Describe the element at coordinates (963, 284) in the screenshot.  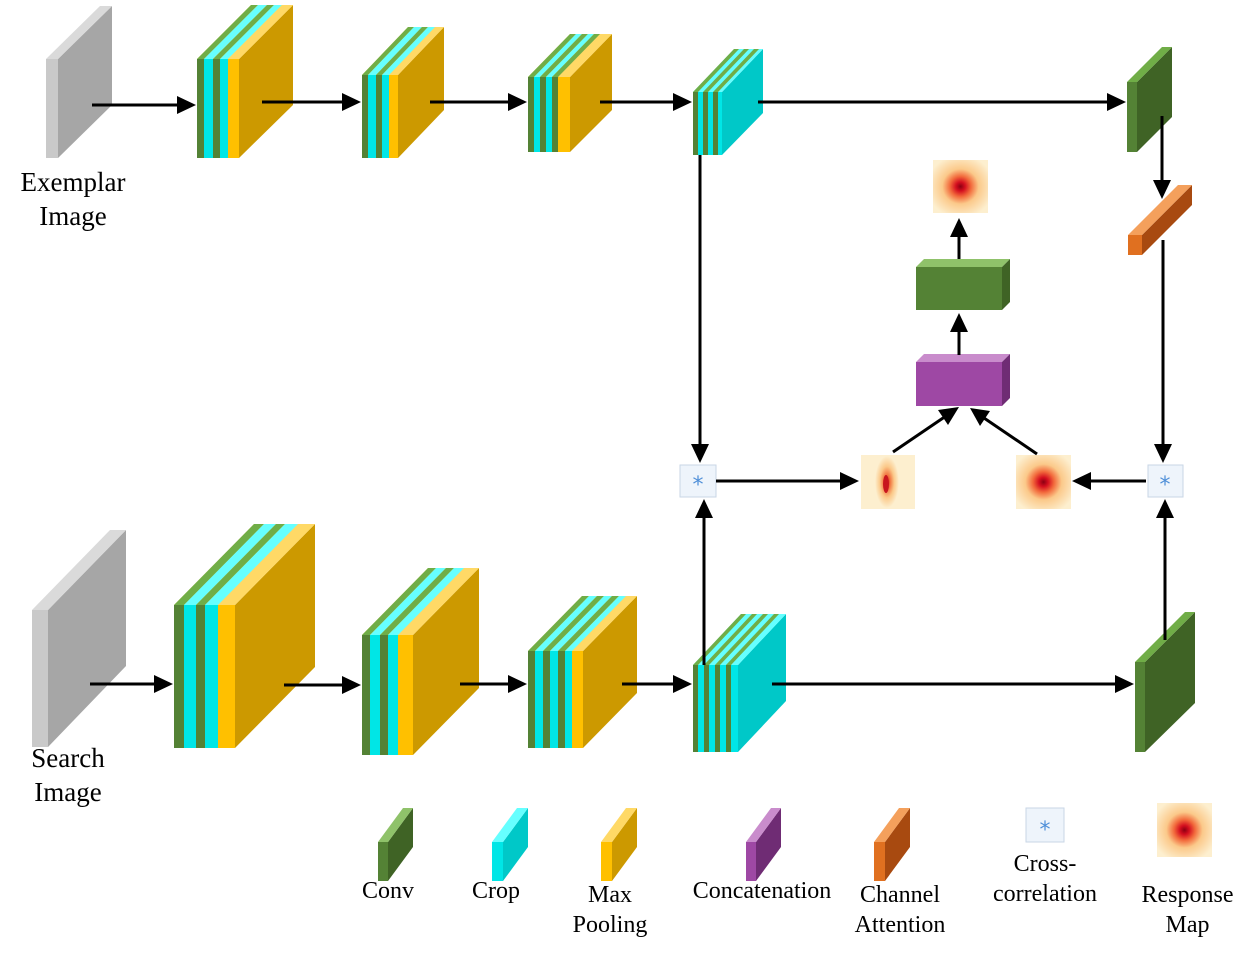
I see `fusion-conv-block` at that location.